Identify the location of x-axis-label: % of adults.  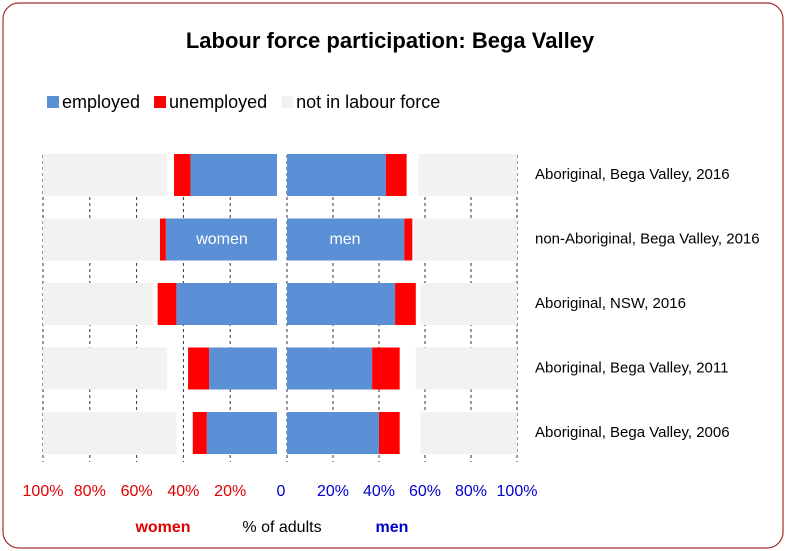
(281, 527).